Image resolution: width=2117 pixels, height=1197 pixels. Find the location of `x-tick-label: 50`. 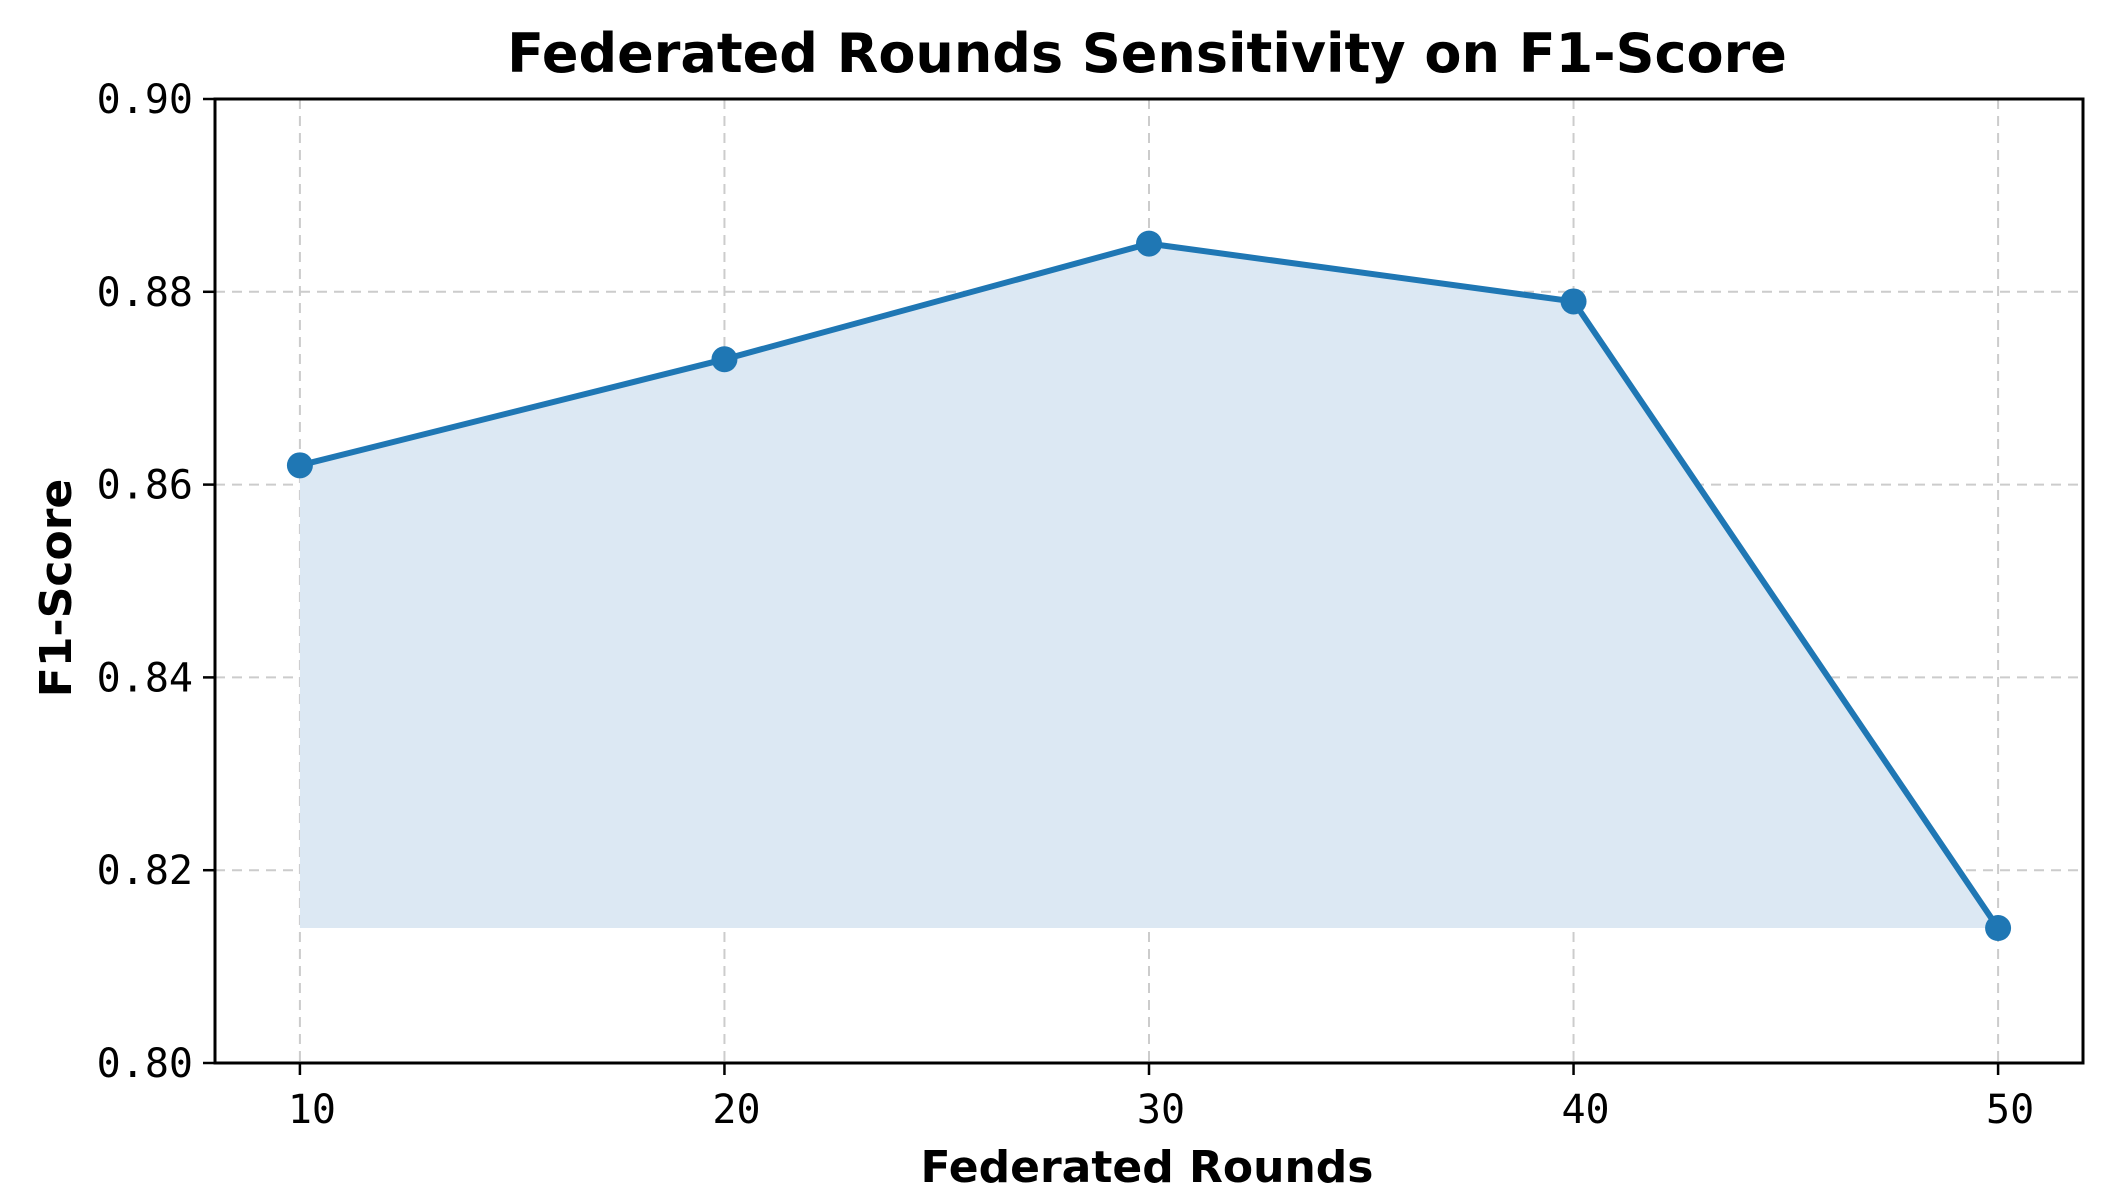

x-tick-label: 50 is located at coordinates (2010, 1110).